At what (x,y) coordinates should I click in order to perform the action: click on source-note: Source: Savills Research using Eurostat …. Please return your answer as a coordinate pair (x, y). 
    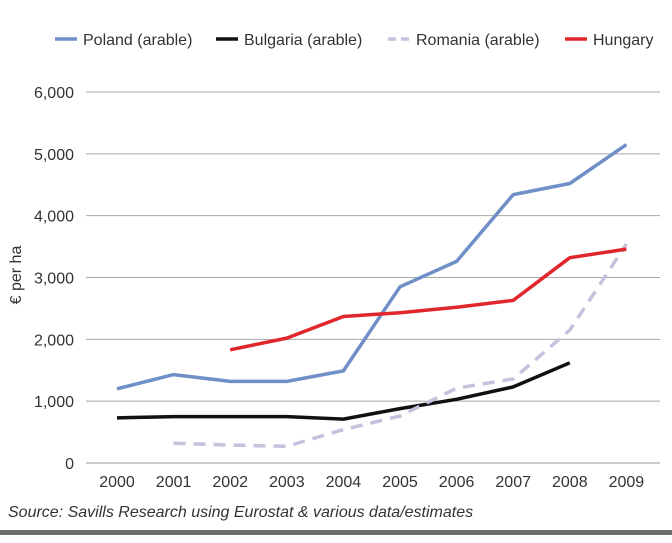
    Looking at the image, I should click on (241, 512).